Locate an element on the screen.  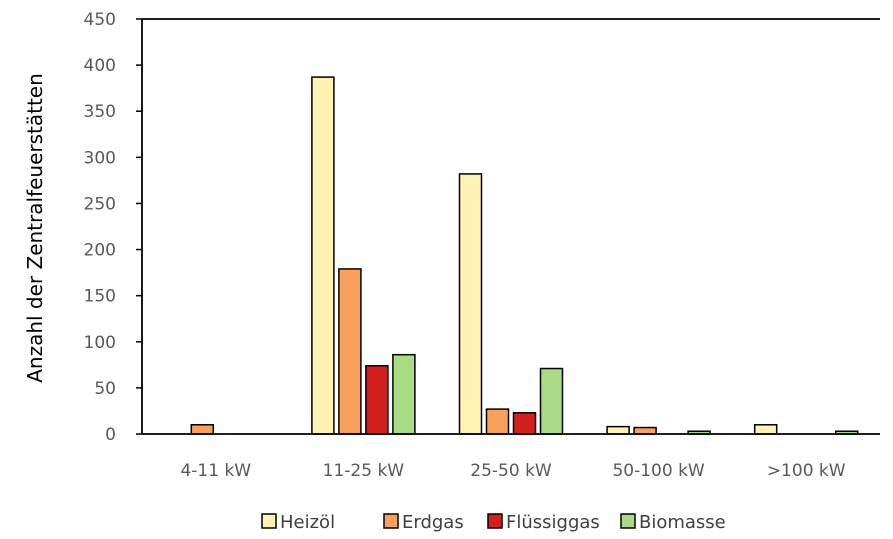
x-axis-ticks: 4-11 kW 11-25 kW 25-50 kW 50-100 kW >100 kW is located at coordinates (512, 471).